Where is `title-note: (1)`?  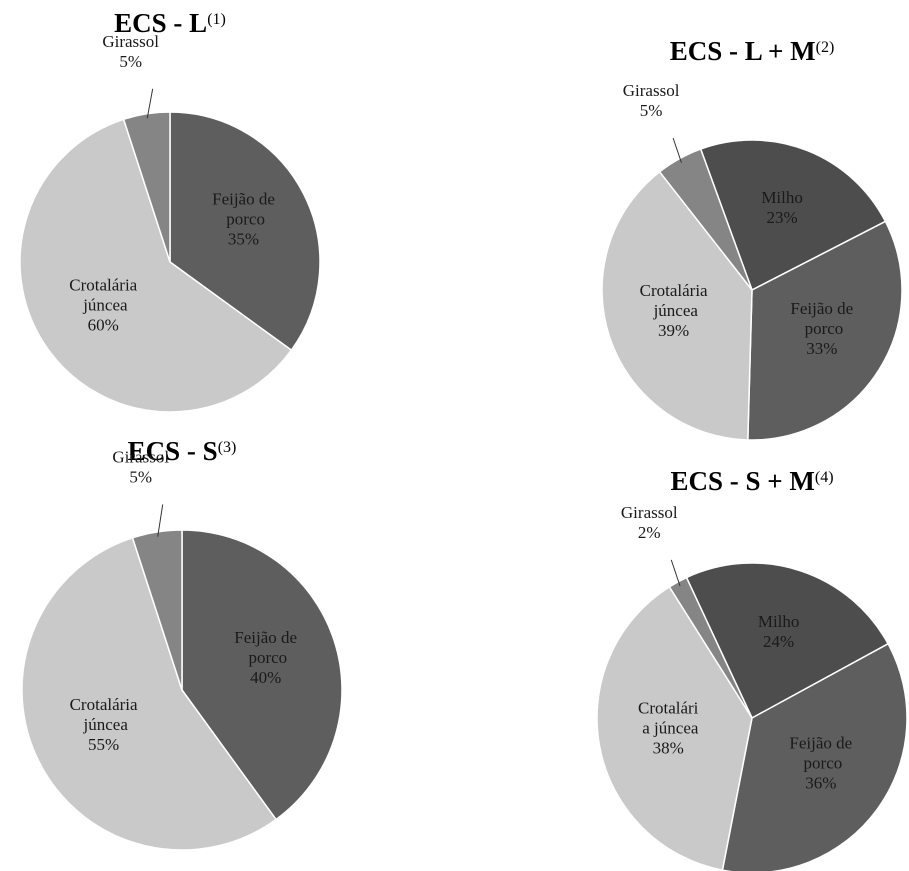 title-note: (1) is located at coordinates (216, 19).